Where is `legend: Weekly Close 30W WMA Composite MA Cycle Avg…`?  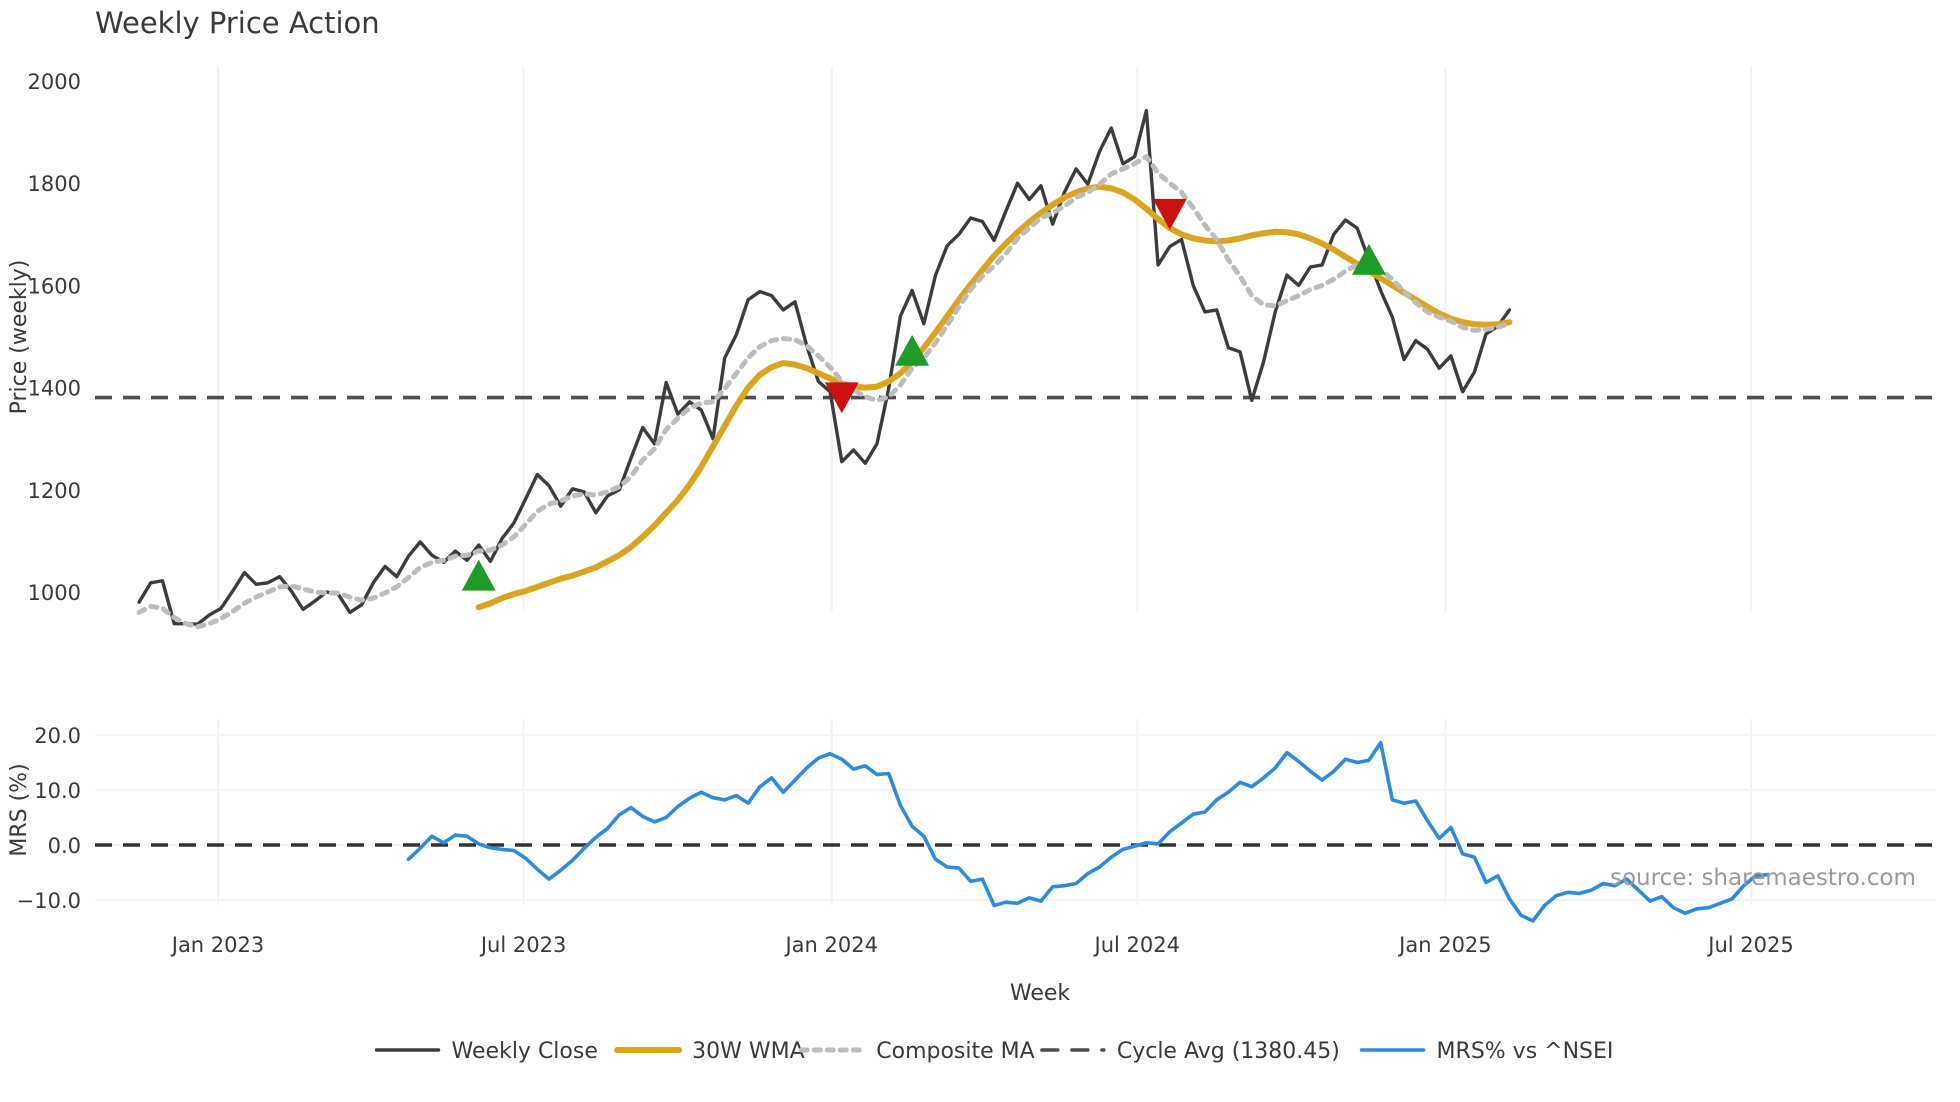 legend: Weekly Close 30W WMA Composite MA Cycle Avg… is located at coordinates (994, 1051).